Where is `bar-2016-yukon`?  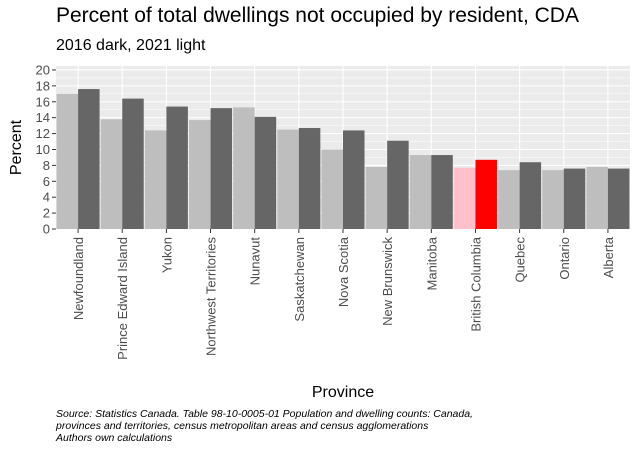 bar-2016-yukon is located at coordinates (177, 167).